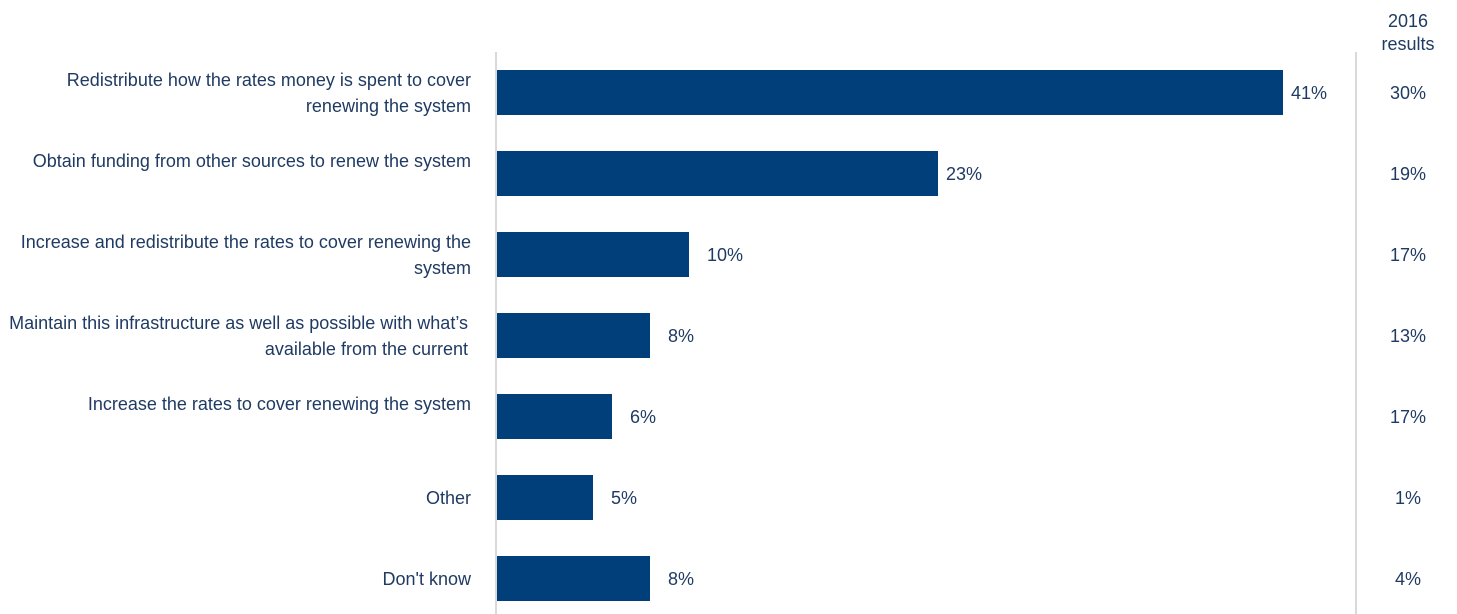  What do you see at coordinates (426, 579) in the screenshot?
I see `category-label: Don't know` at bounding box center [426, 579].